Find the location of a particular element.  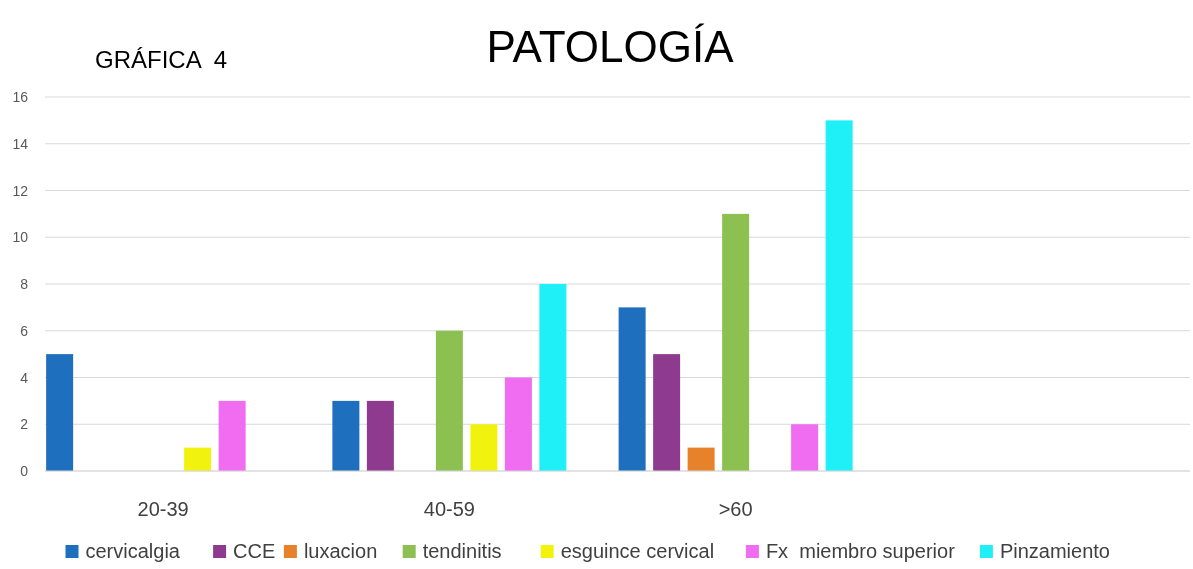

y-tick-label: 12 is located at coordinates (20, 190).